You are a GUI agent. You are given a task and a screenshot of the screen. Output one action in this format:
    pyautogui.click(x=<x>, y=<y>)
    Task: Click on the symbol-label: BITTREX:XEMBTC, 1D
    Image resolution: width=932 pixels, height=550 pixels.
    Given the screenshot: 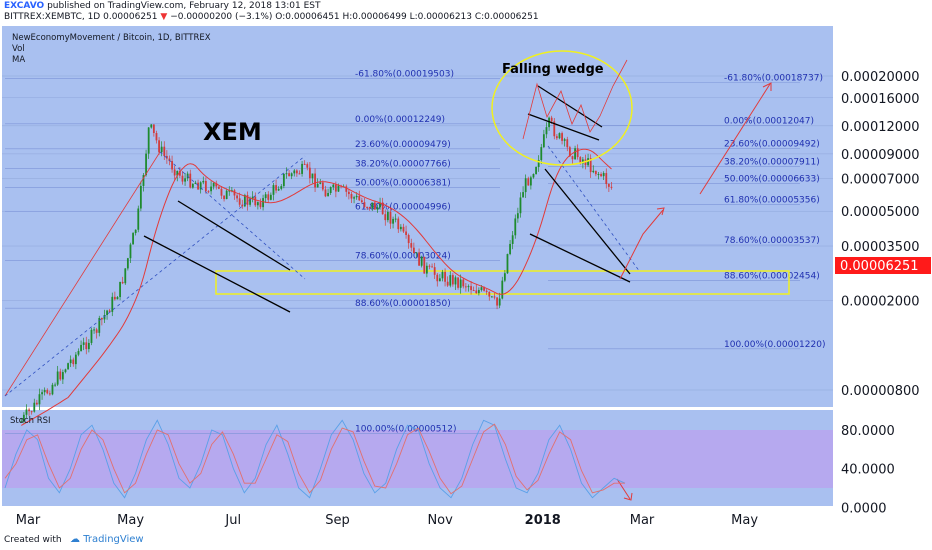 What is the action you would take?
    pyautogui.click(x=52, y=17)
    